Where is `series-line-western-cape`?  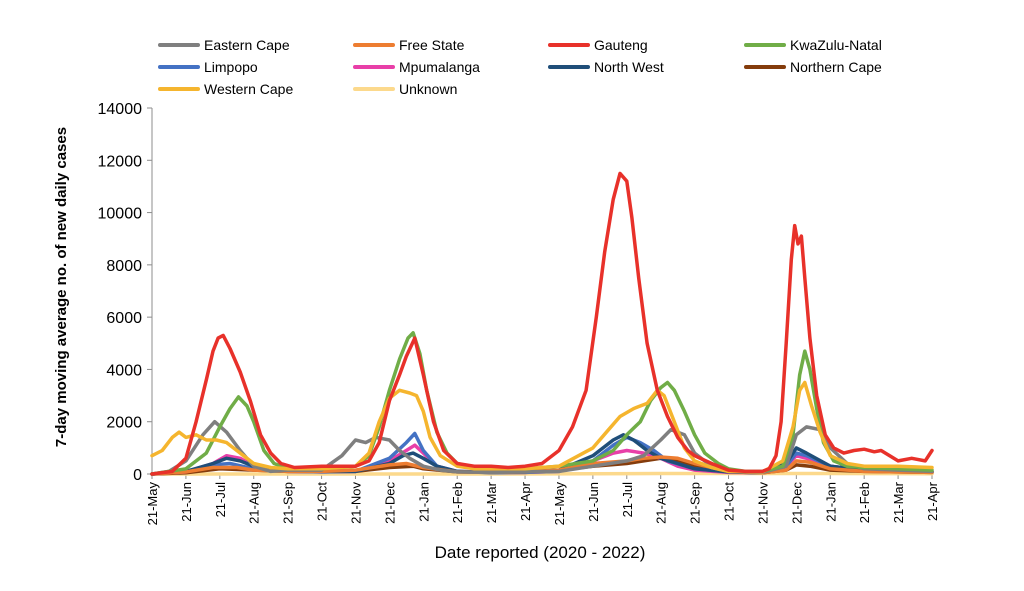 series-line-western-cape is located at coordinates (542, 427).